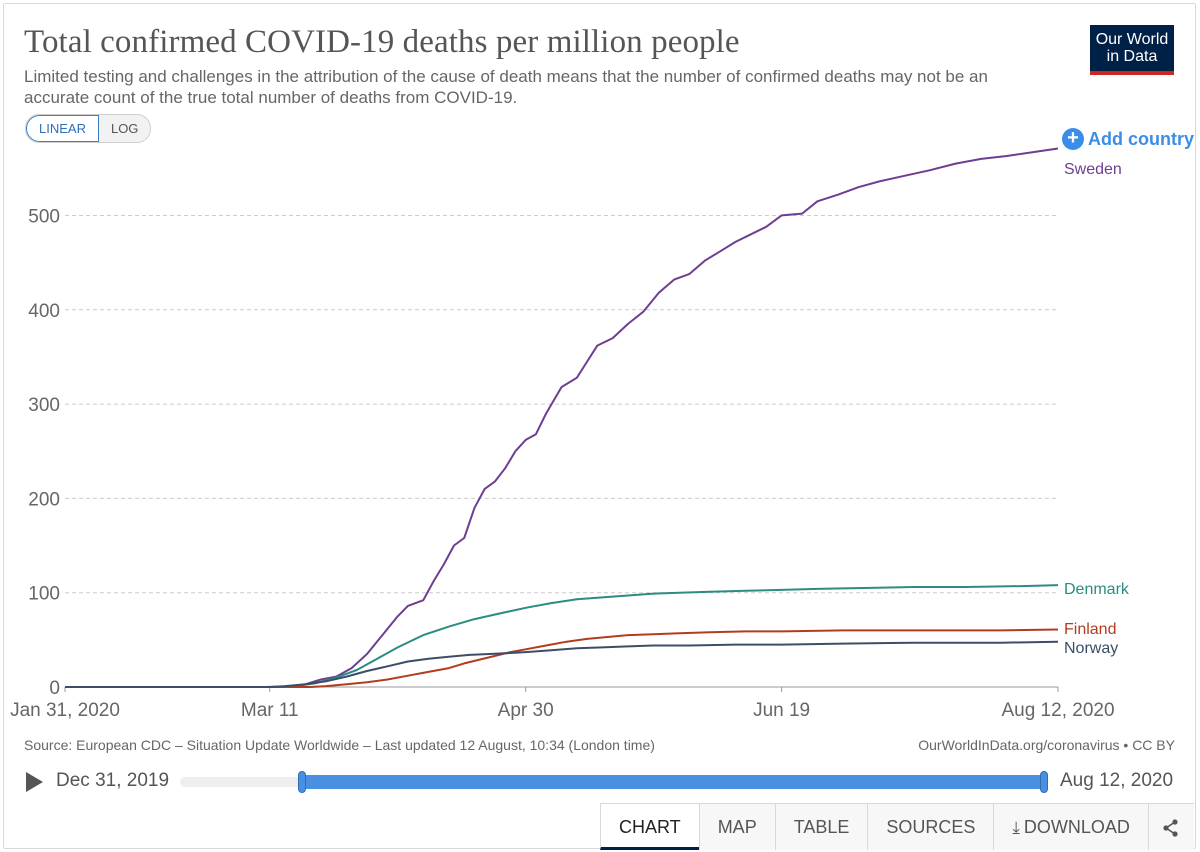 Image resolution: width=1200 pixels, height=852 pixels. I want to click on series-line-denmark, so click(562, 636).